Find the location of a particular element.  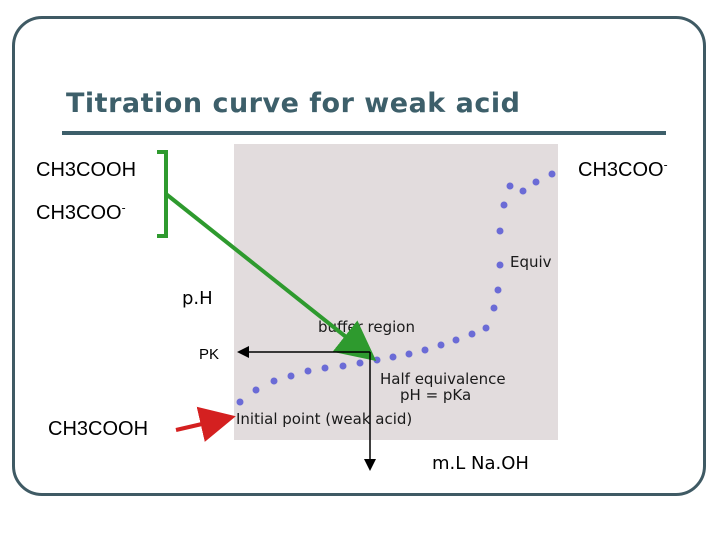

label-base-top-text: CH3COO is located at coordinates (79, 213).